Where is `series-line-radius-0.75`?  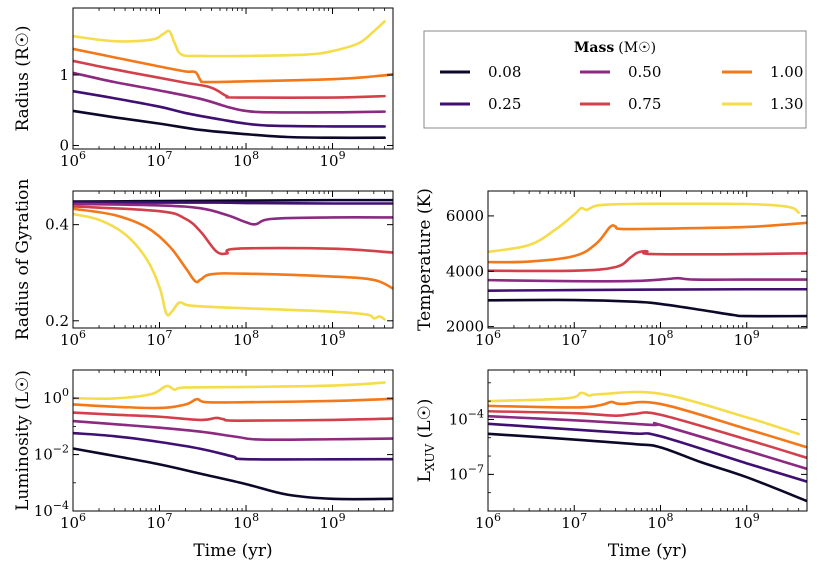 series-line-radius-0.75 is located at coordinates (229, 79).